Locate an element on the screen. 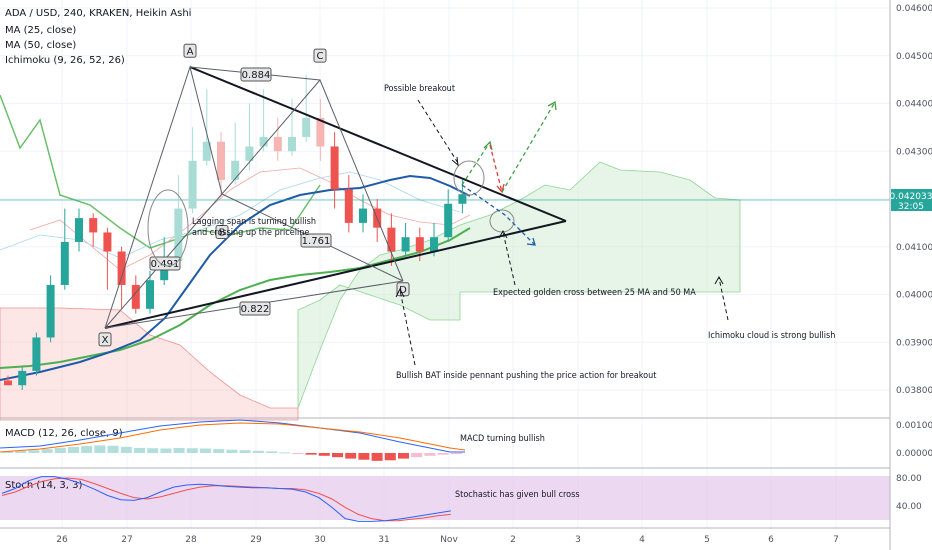 This screenshot has width=932, height=550. macd-title: MACD (12, 26, close, 9) is located at coordinates (64, 433).